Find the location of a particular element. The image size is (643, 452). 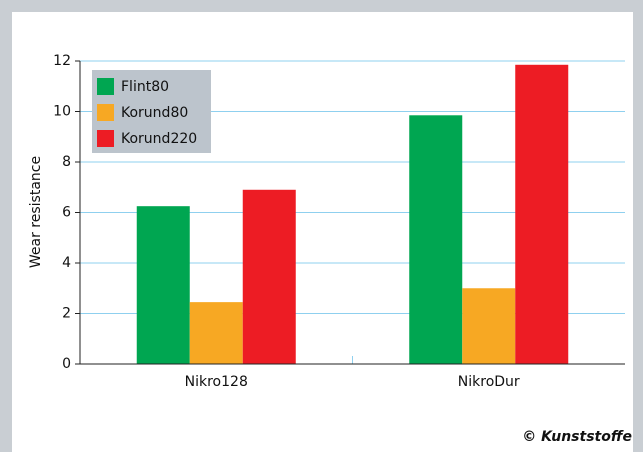

y-axis-label: Wear resistance is located at coordinates (36, 212).